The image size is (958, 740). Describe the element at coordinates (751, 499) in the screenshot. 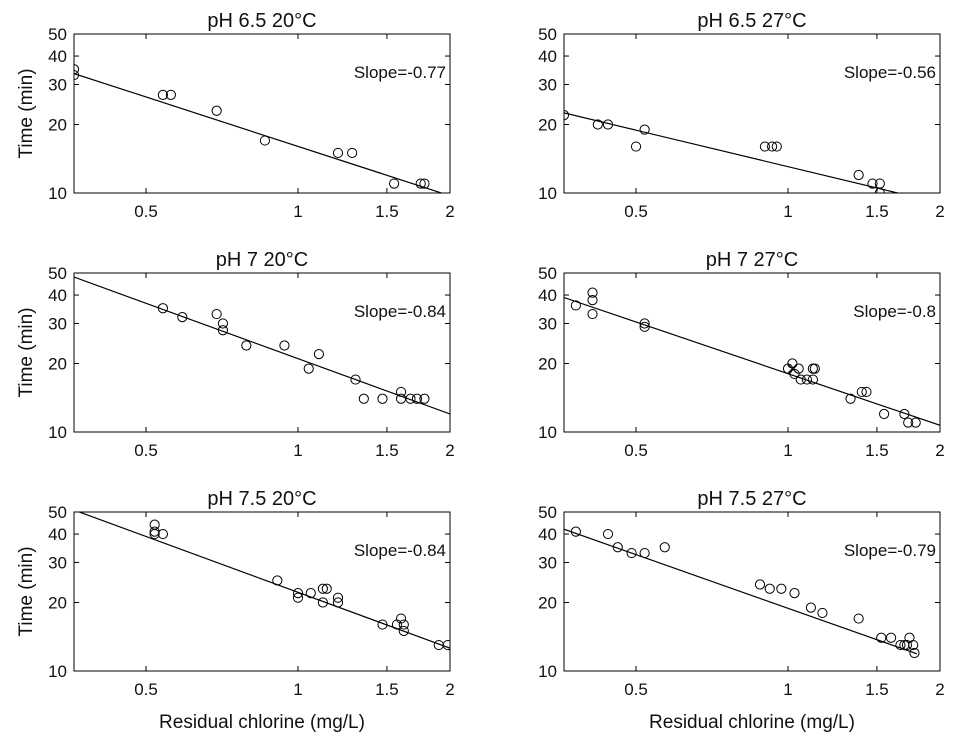

I see `panel-title: pH 7.5 27°C` at that location.